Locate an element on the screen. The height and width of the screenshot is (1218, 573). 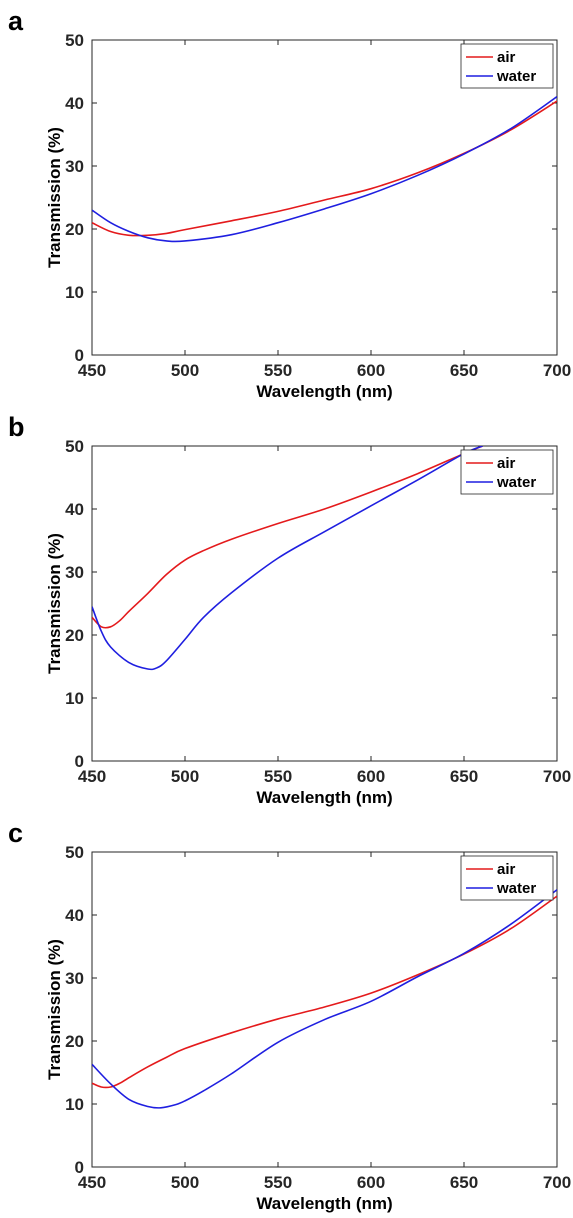
panel-label-b: b is located at coordinates (16, 427).